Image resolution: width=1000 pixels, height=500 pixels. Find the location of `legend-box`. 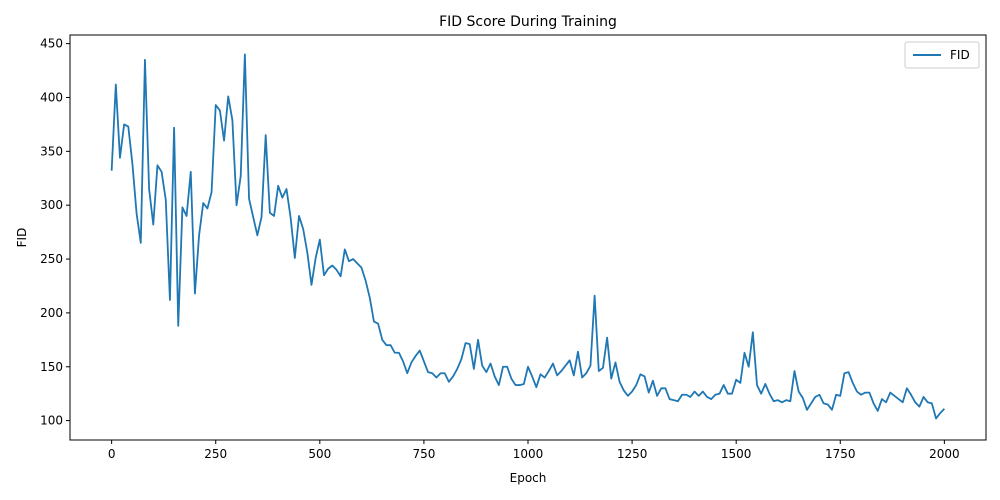

legend-box is located at coordinates (942, 55).